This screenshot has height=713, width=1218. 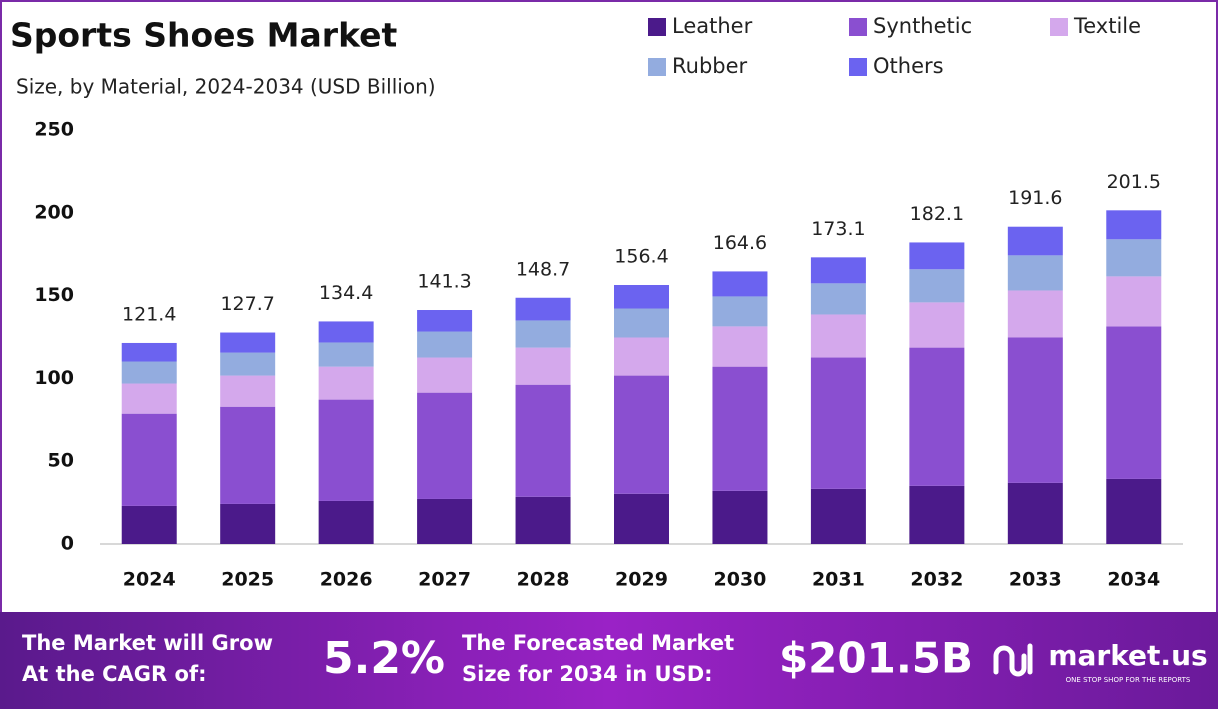 I want to click on brand-name: market.us, so click(x=1127, y=655).